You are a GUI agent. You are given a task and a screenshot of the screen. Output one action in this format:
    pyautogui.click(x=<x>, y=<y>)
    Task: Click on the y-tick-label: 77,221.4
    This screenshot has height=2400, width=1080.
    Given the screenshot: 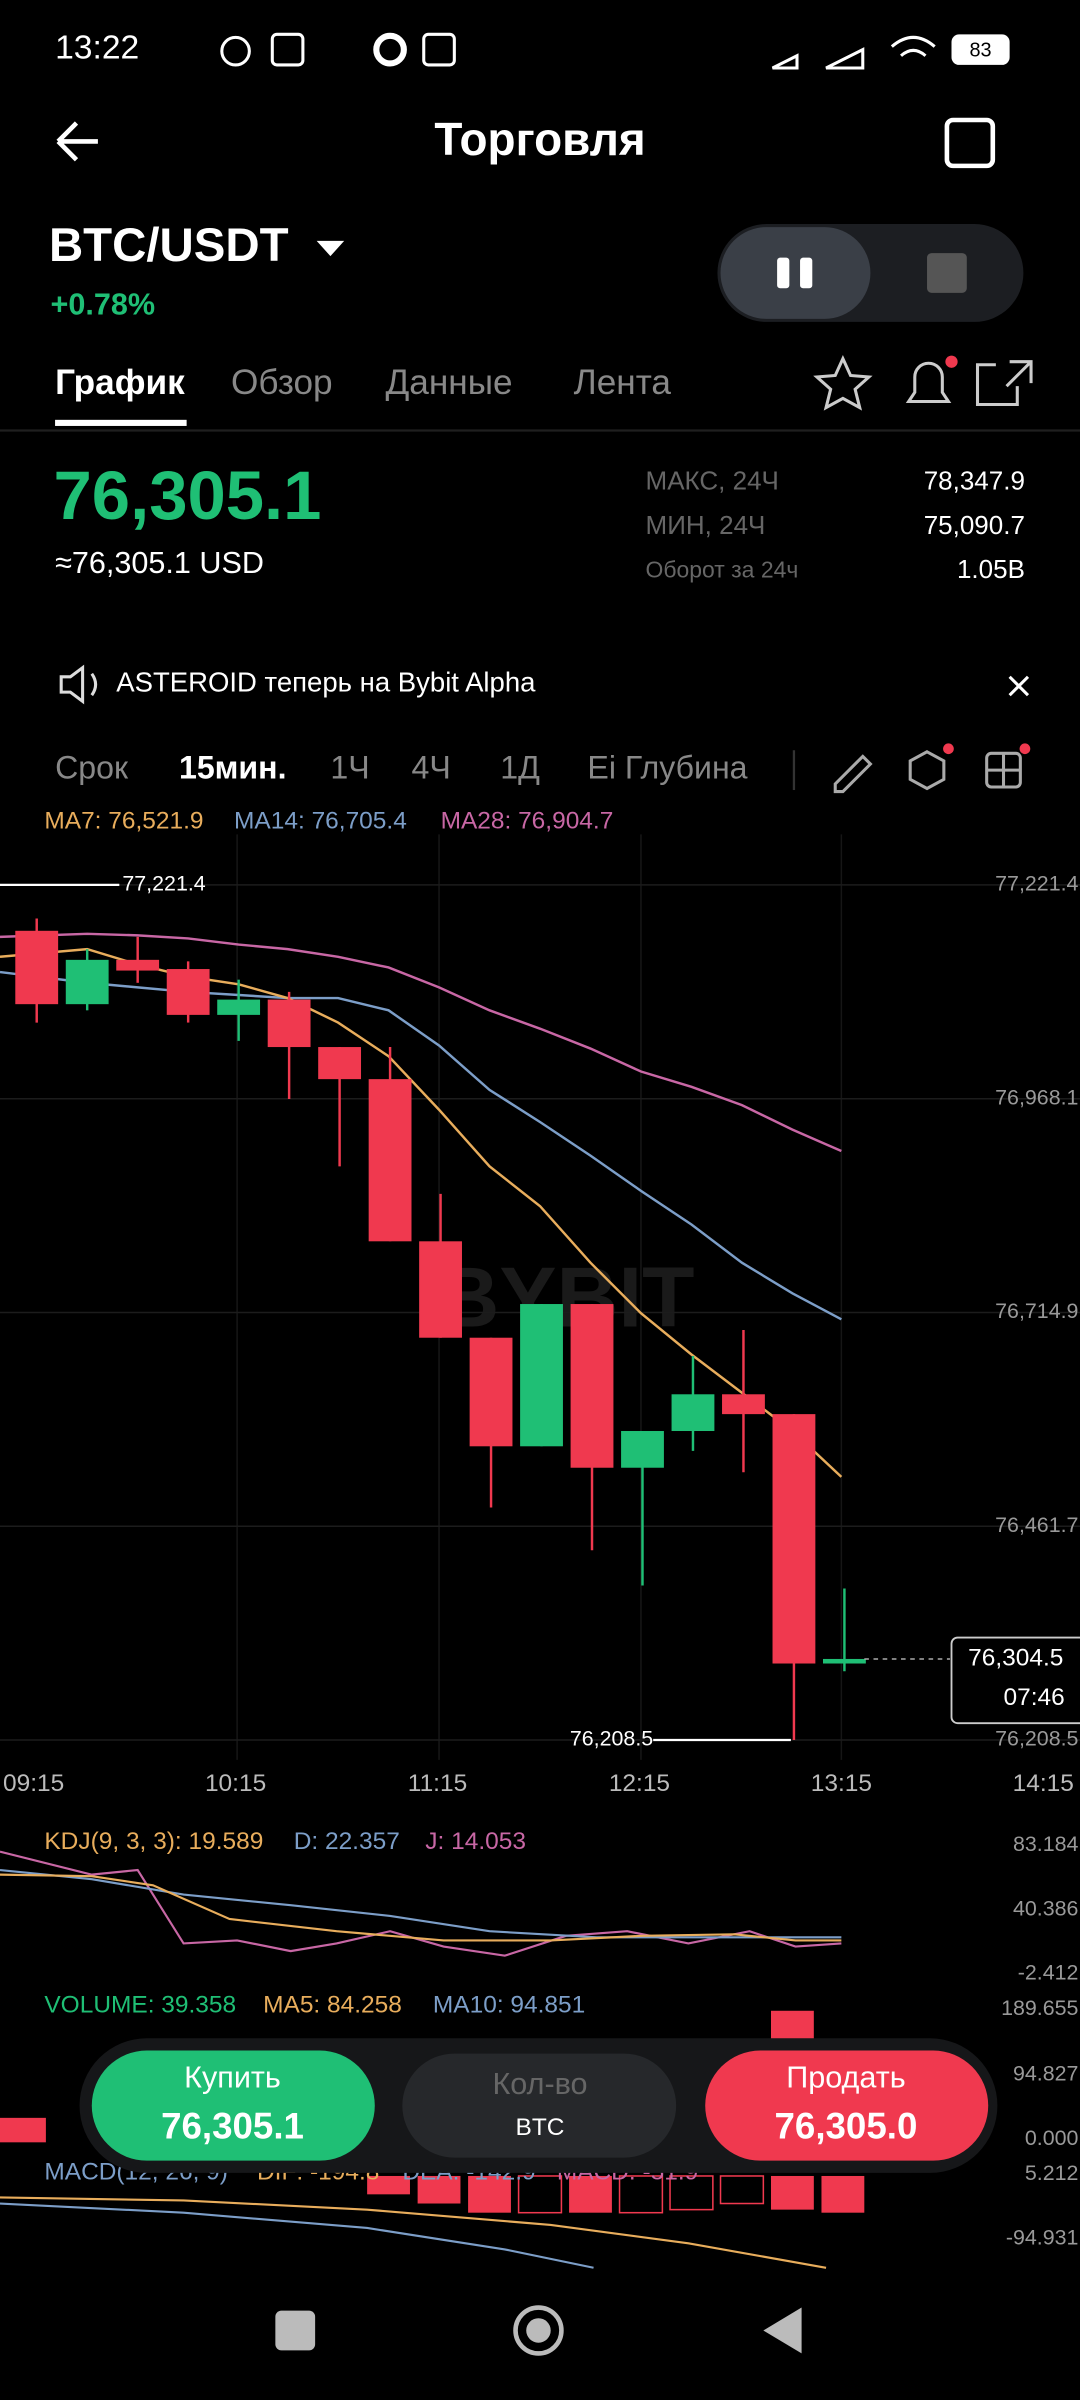 What is the action you would take?
    pyautogui.click(x=1036, y=884)
    